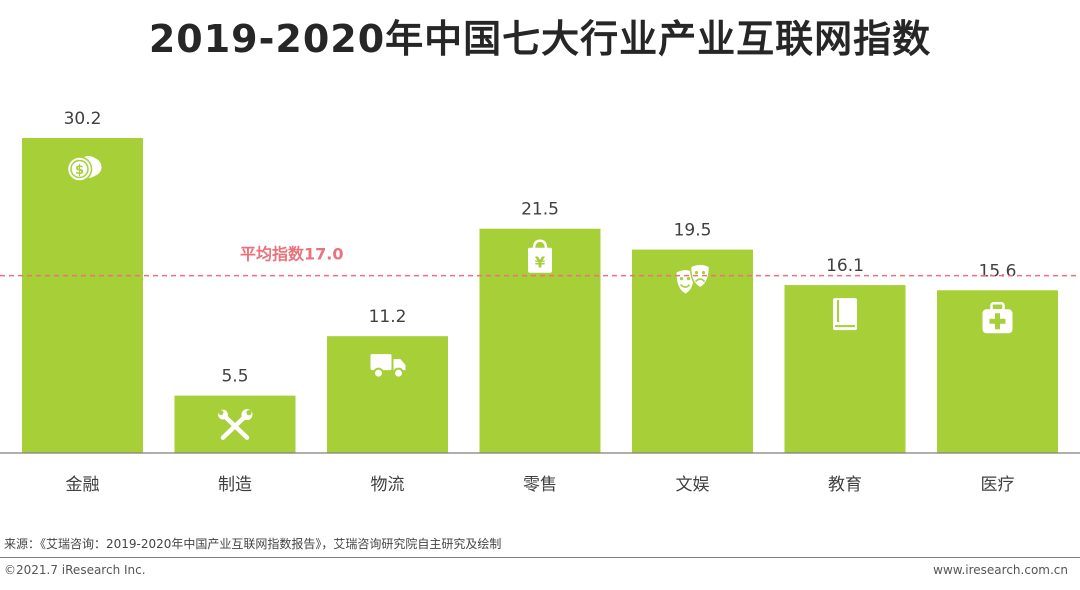 This screenshot has width=1080, height=590. What do you see at coordinates (845, 266) in the screenshot?
I see `value-label-教育: 16.1` at bounding box center [845, 266].